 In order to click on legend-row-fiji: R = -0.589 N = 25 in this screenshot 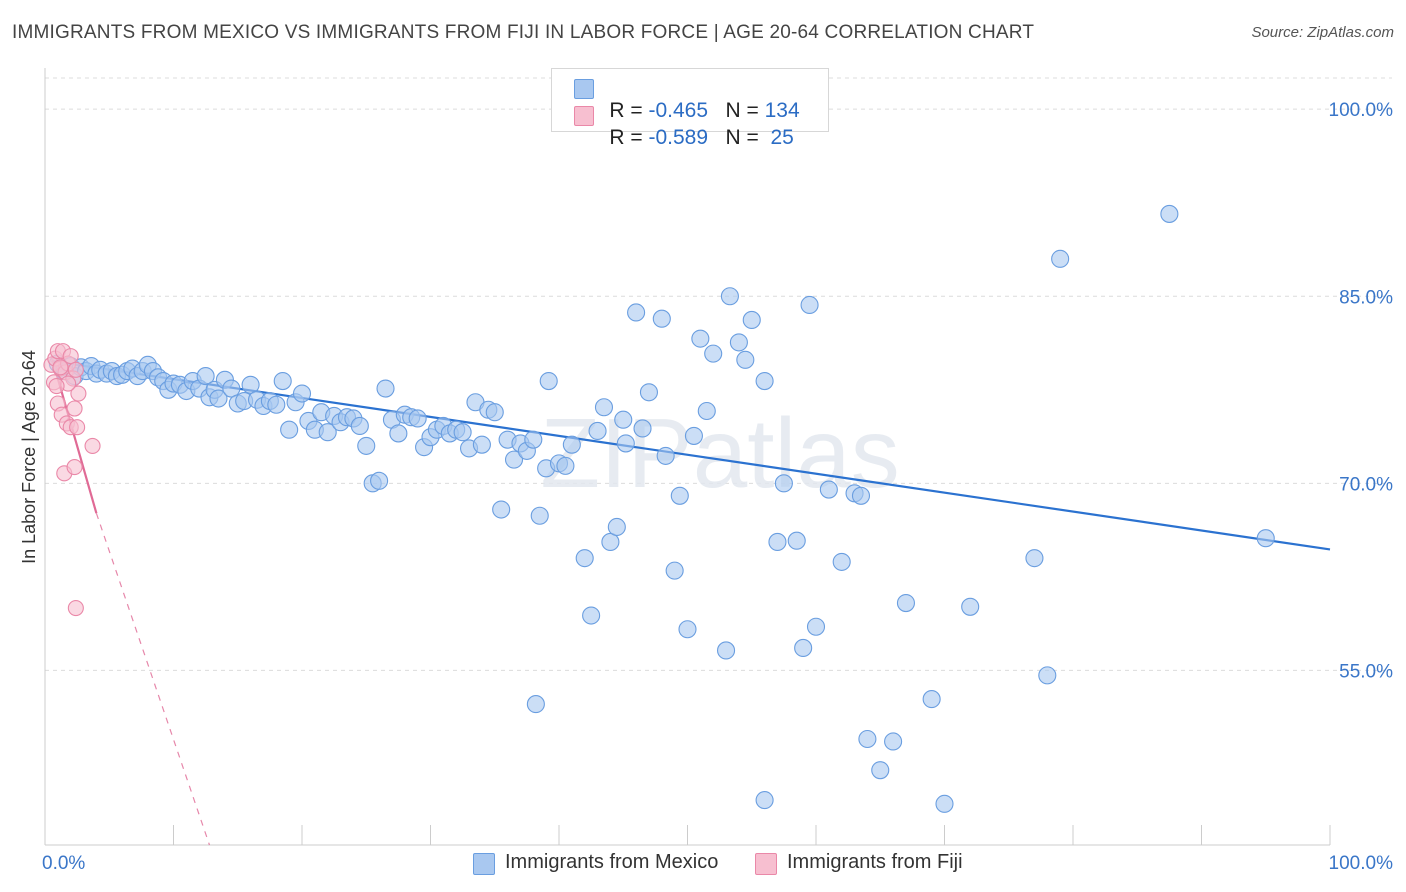, I will do `click(684, 125)`.